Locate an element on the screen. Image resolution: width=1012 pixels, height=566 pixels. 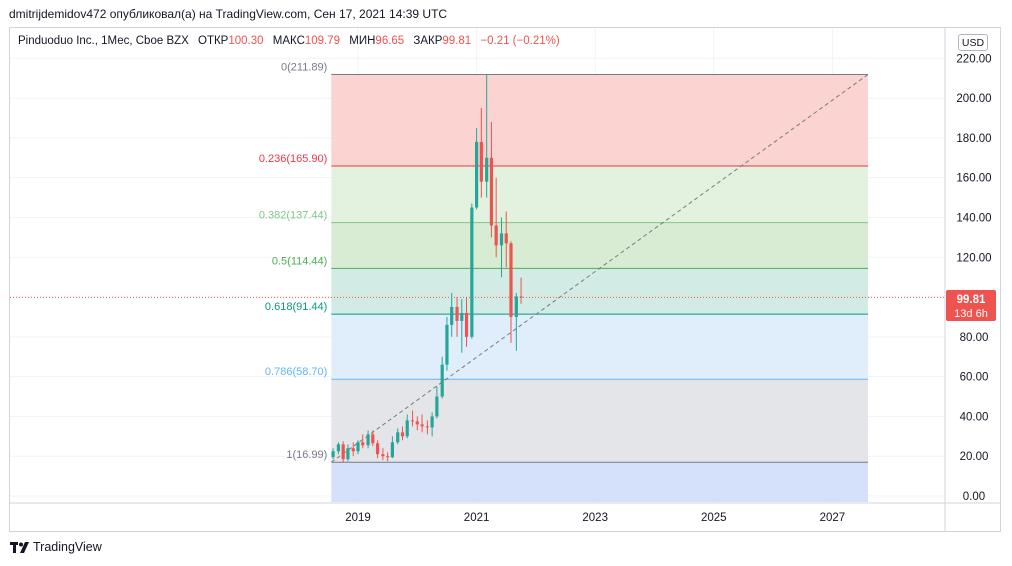
price-tick-label: 140.00 is located at coordinates (973, 218).